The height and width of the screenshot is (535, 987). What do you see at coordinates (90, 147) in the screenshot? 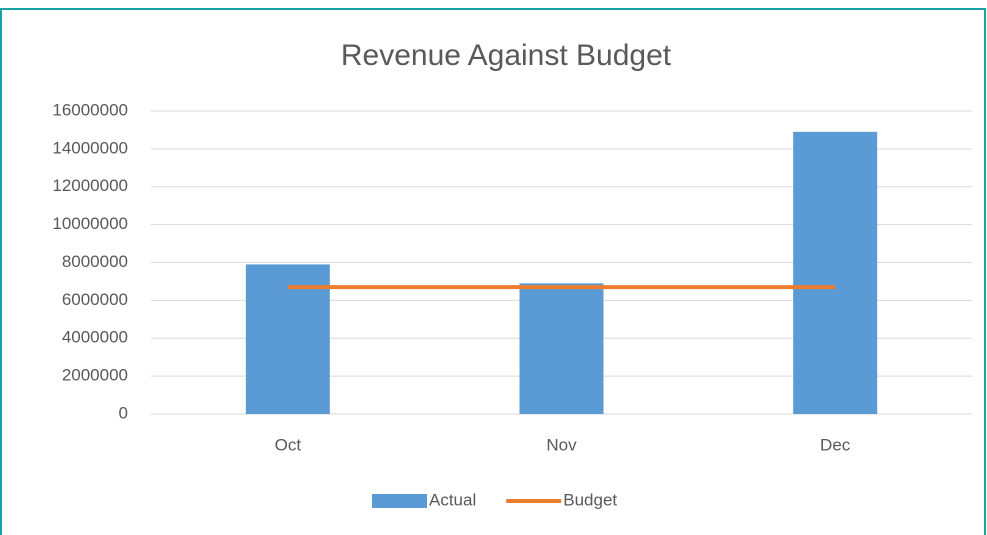
I see `y-tick-label: 14000000` at bounding box center [90, 147].